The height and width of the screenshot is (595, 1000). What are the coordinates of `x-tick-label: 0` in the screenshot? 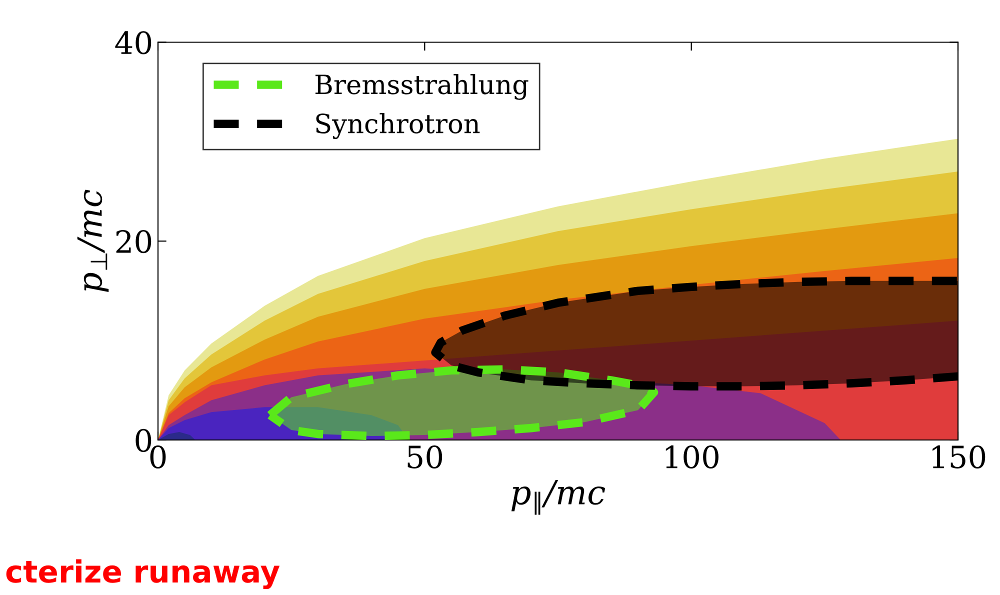 It's located at (158, 457).